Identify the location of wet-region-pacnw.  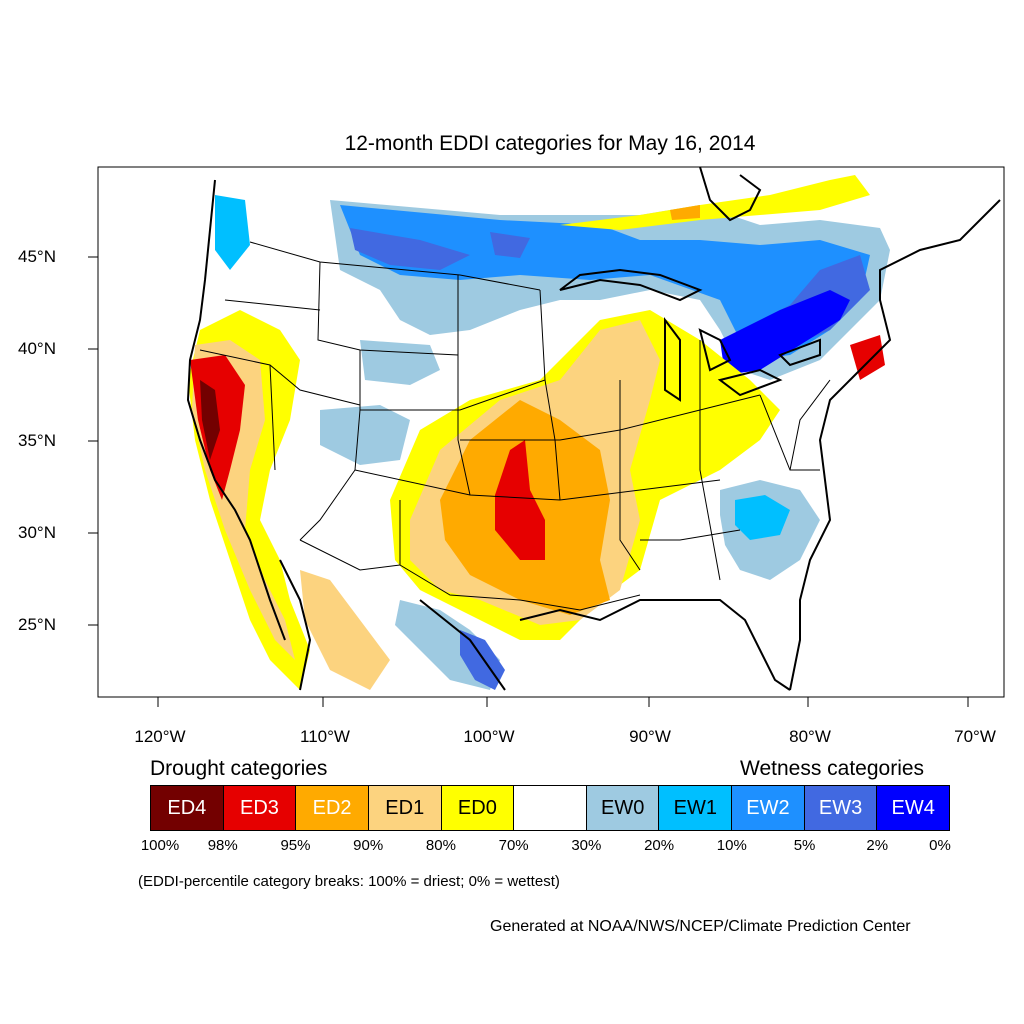
(232, 232).